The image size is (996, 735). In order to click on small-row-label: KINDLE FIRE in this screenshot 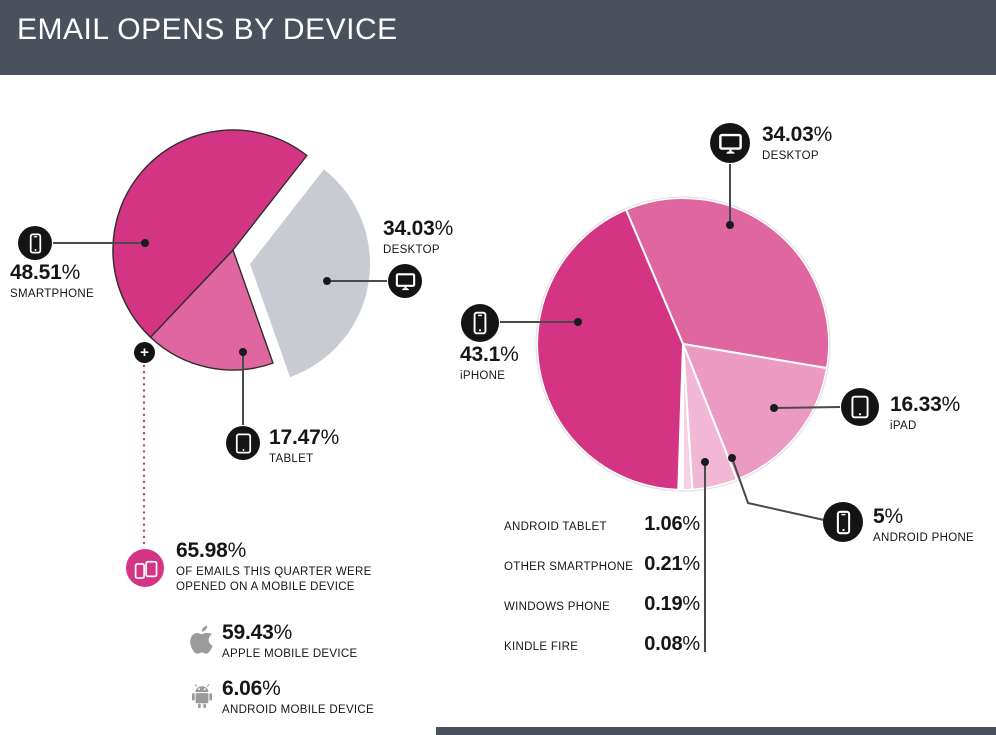, I will do `click(541, 647)`.